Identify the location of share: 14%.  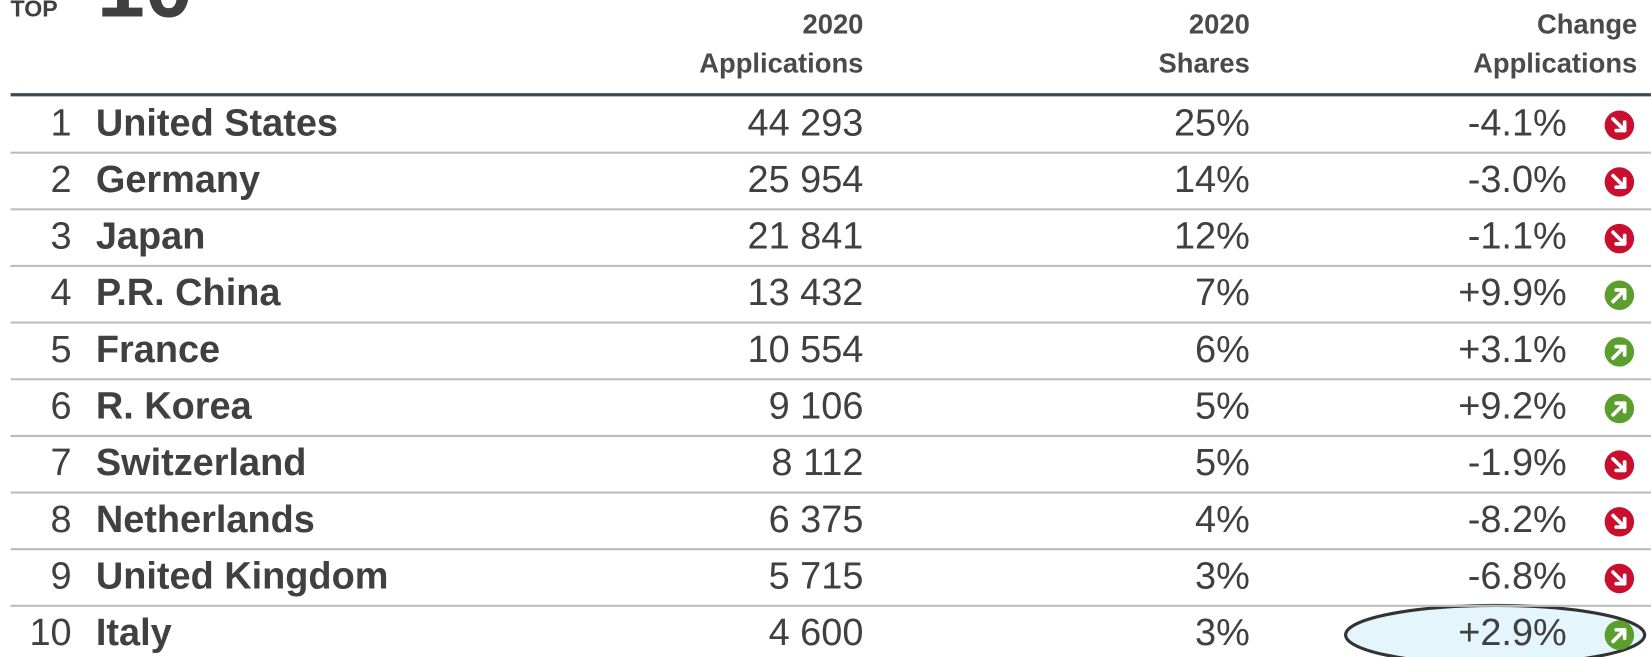
(1212, 180).